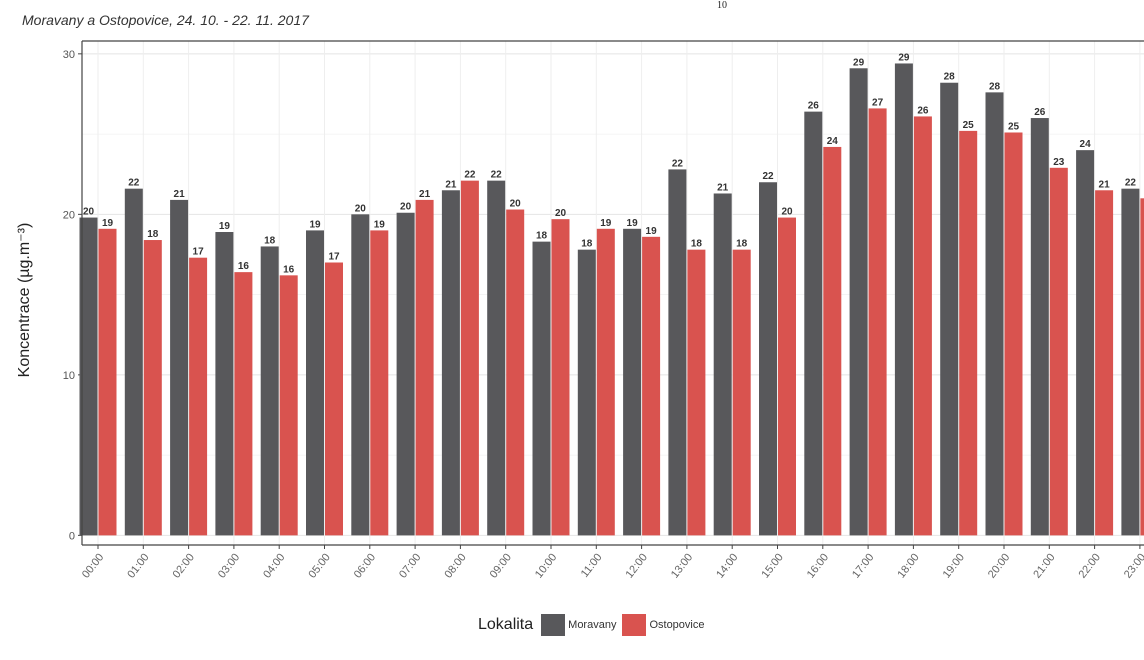  What do you see at coordinates (677, 625) in the screenshot?
I see `legend-label-ostopovice: Ostopovice` at bounding box center [677, 625].